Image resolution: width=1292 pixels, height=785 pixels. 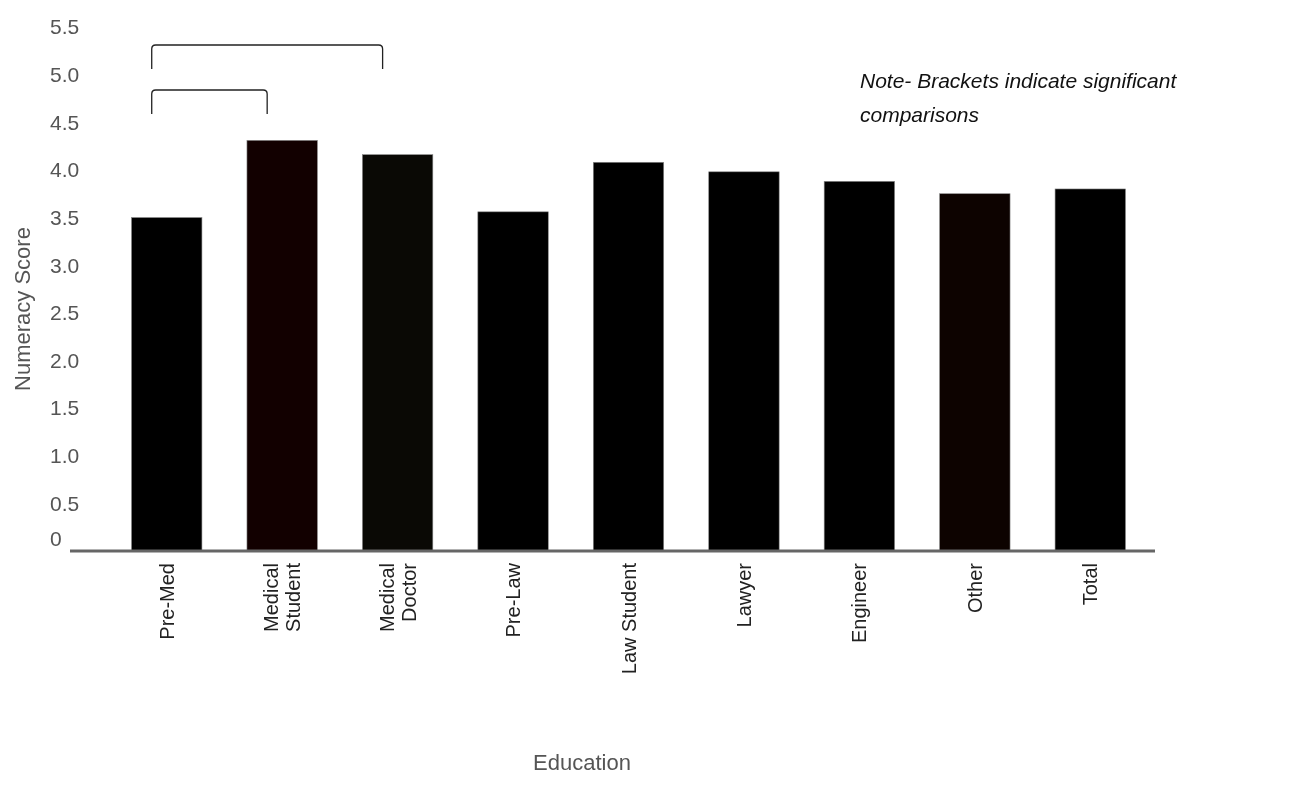 What do you see at coordinates (65, 122) in the screenshot?
I see `y-tick-label: 4.5` at bounding box center [65, 122].